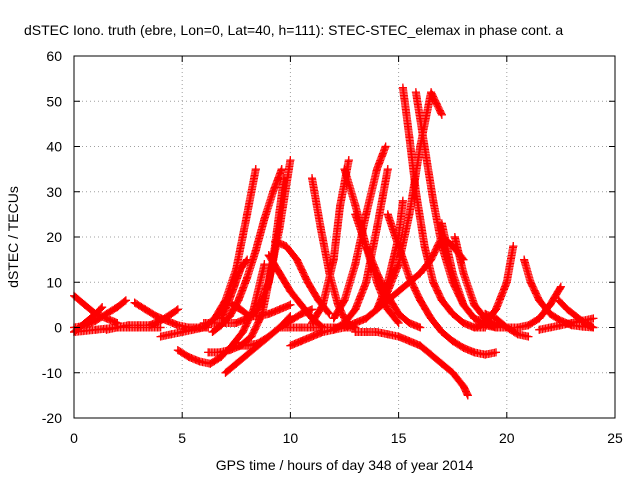  I want to click on x-tick-label: 0, so click(74, 438).